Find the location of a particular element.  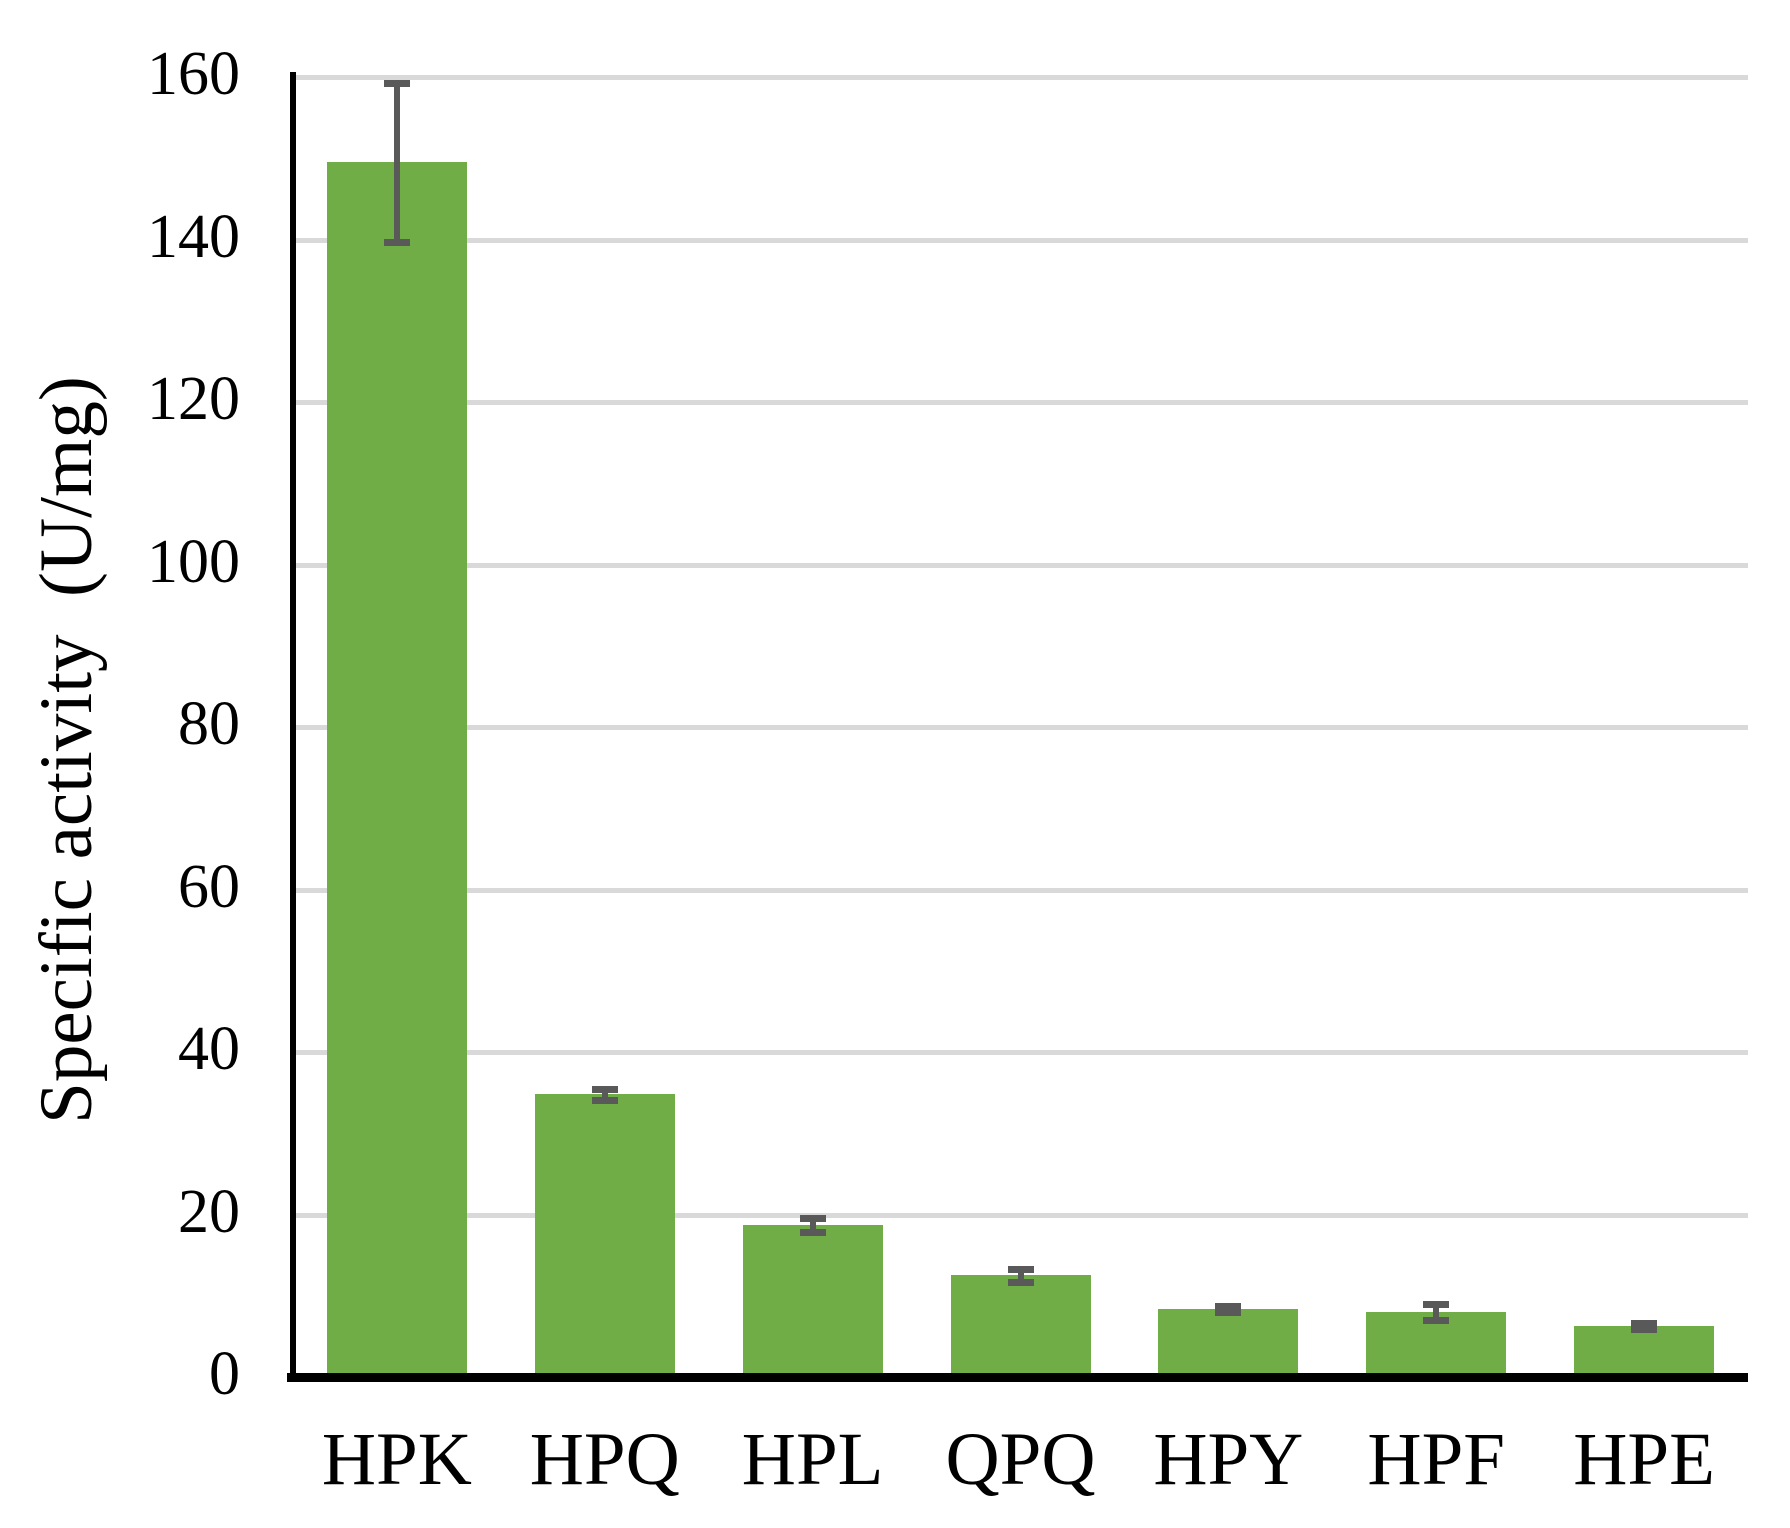

x-category-label: QPQ is located at coordinates (1020, 1459).